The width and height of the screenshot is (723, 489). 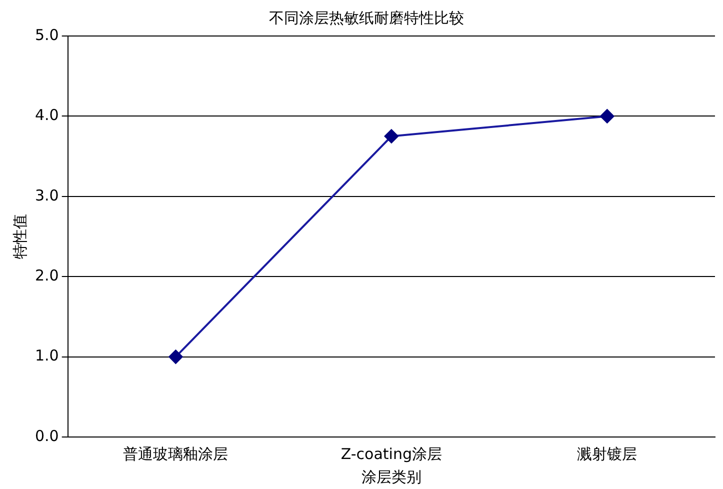 I want to click on x-tick-label: 溅射镀层, so click(x=607, y=453).